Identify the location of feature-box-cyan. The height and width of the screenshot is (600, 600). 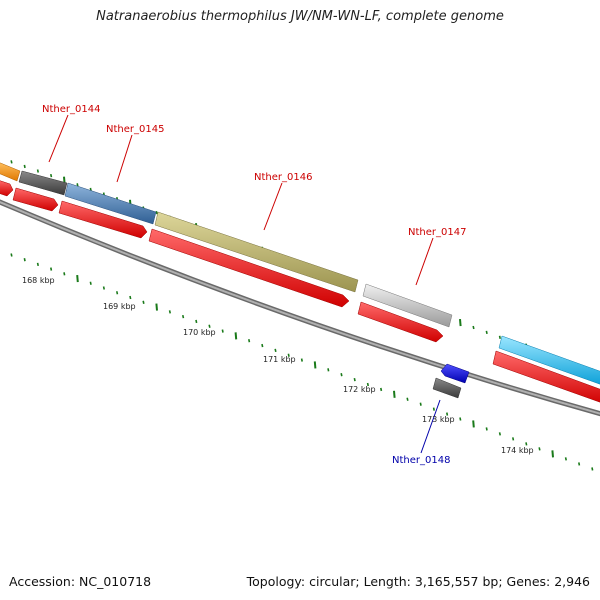
(549, 360).